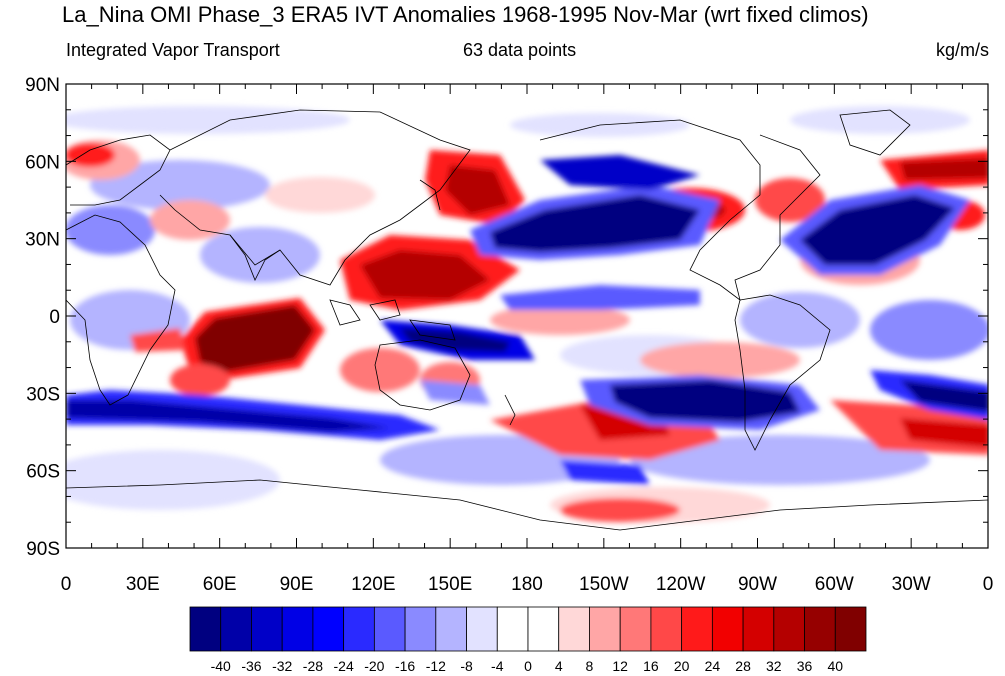 This screenshot has height=676, width=1005. I want to click on colorbar-label: -28, so click(313, 666).